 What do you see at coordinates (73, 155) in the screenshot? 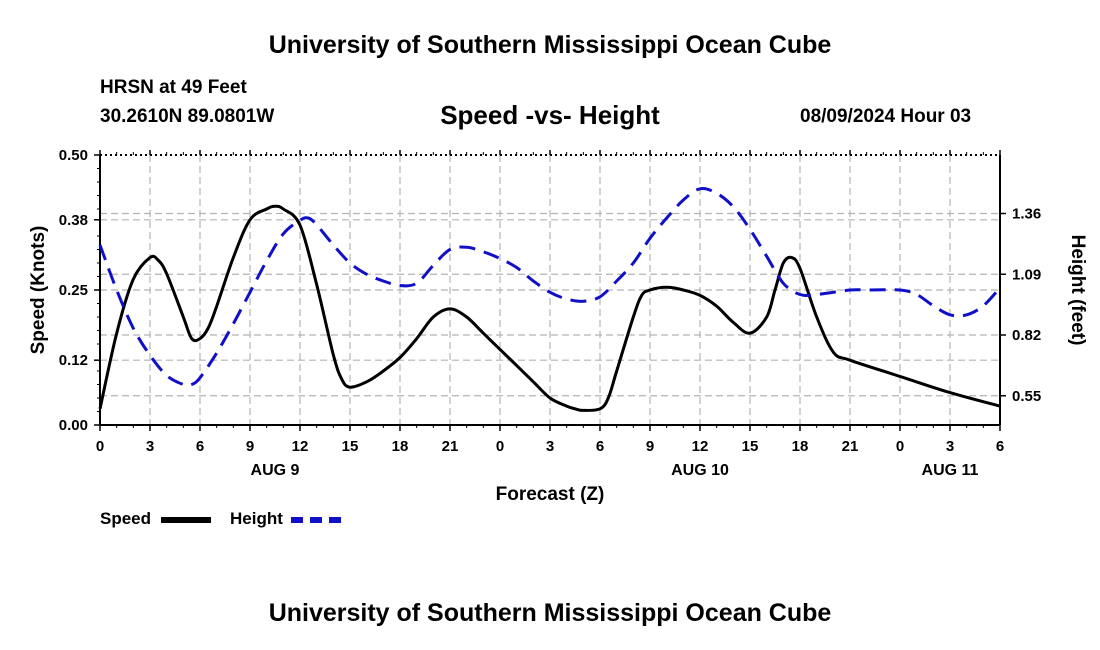
I see `y-tick-label: 0.50` at bounding box center [73, 155].